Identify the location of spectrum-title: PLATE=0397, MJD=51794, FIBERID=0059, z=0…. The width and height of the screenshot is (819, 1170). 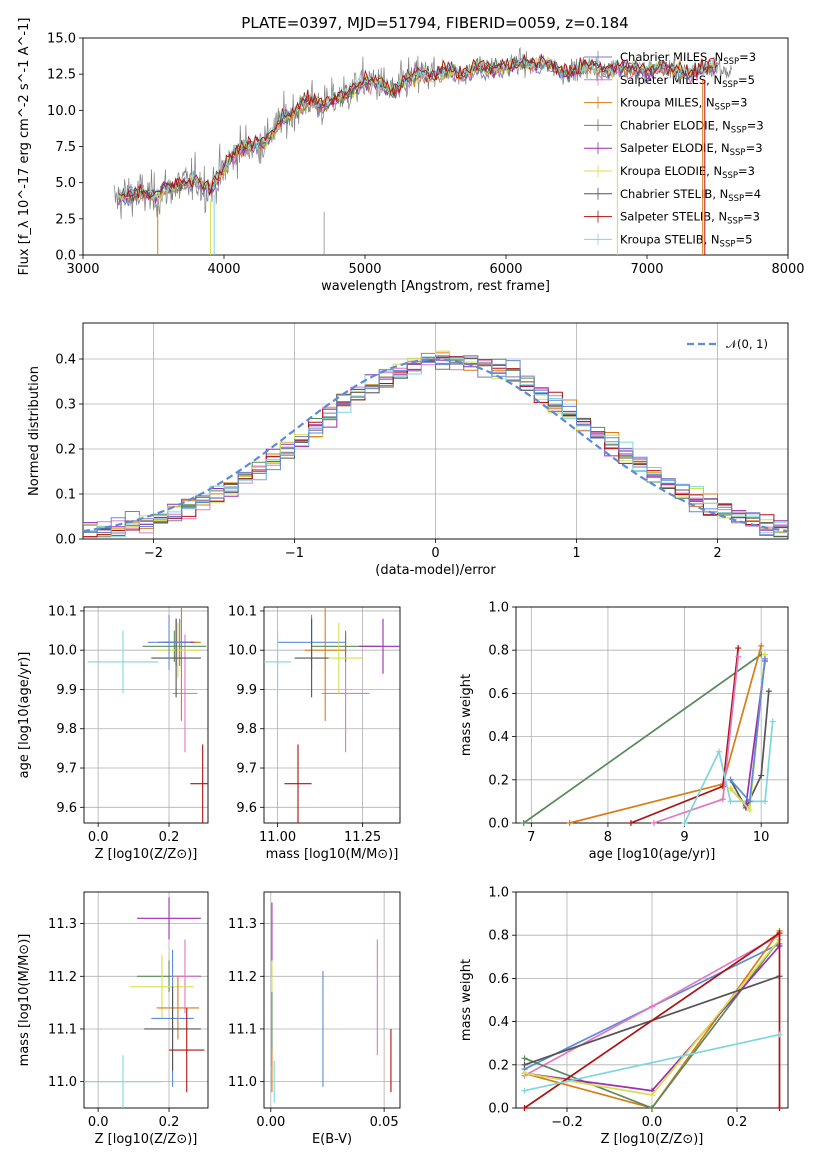
(434, 23).